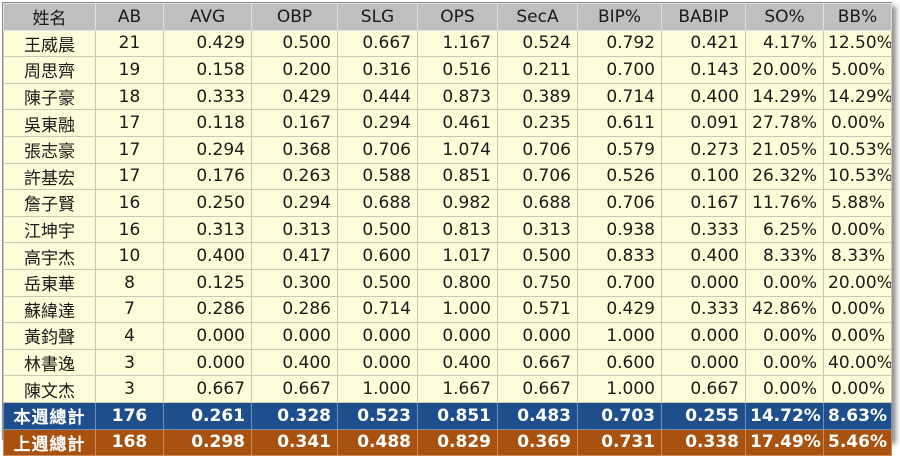 The image size is (900, 456). I want to click on player-name-cell: 本週總計, so click(49, 415).